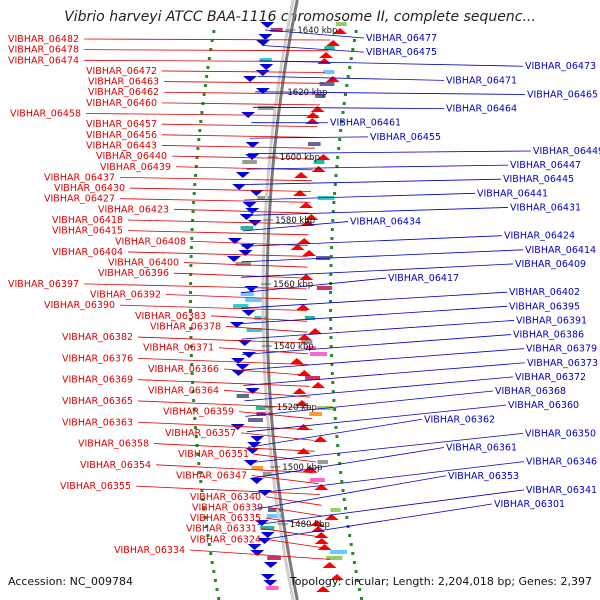 The width and height of the screenshot is (600, 600). I want to click on right-gene-label: VIBHAR_06417, so click(423, 278).